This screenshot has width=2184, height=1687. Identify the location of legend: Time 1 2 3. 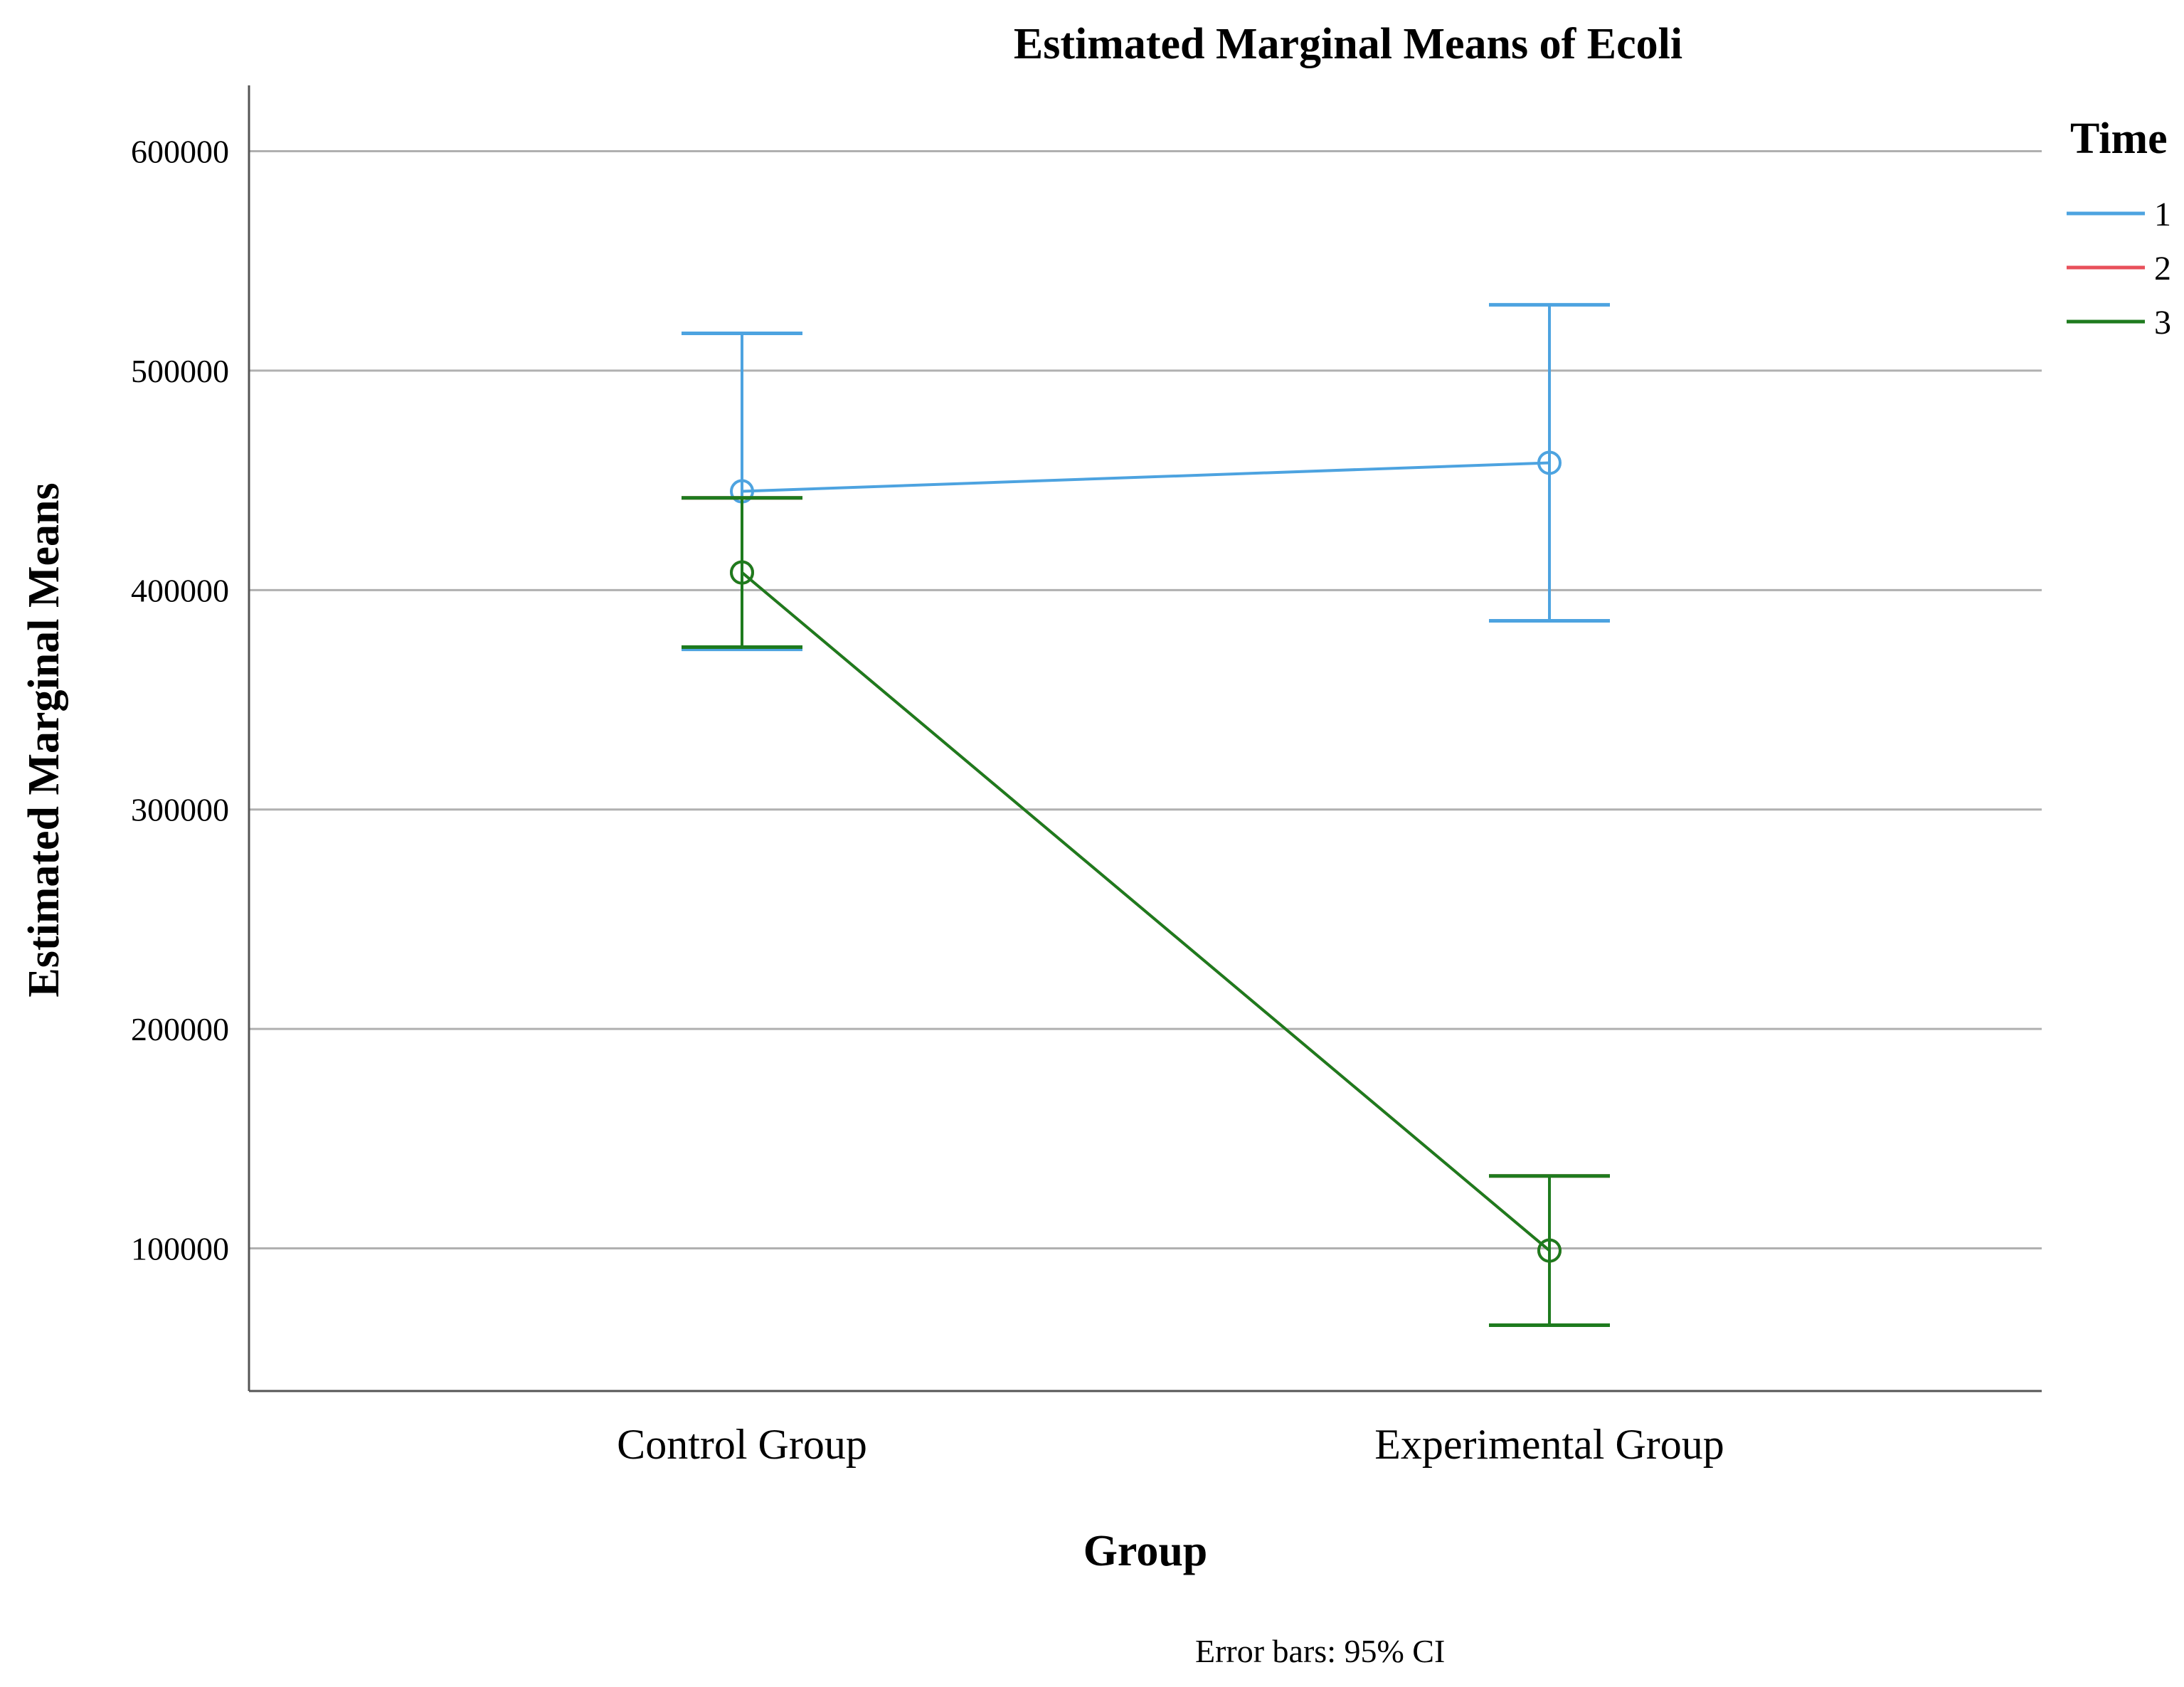
(2119, 228).